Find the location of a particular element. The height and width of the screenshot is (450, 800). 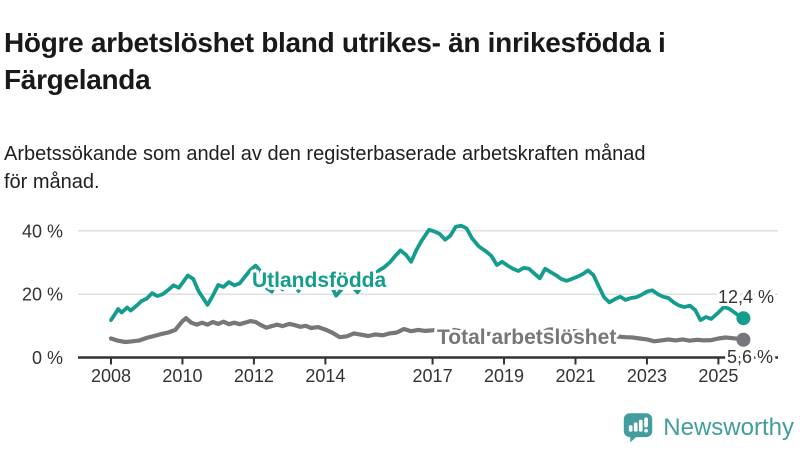

y-tick-label: 40 % is located at coordinates (42, 231).